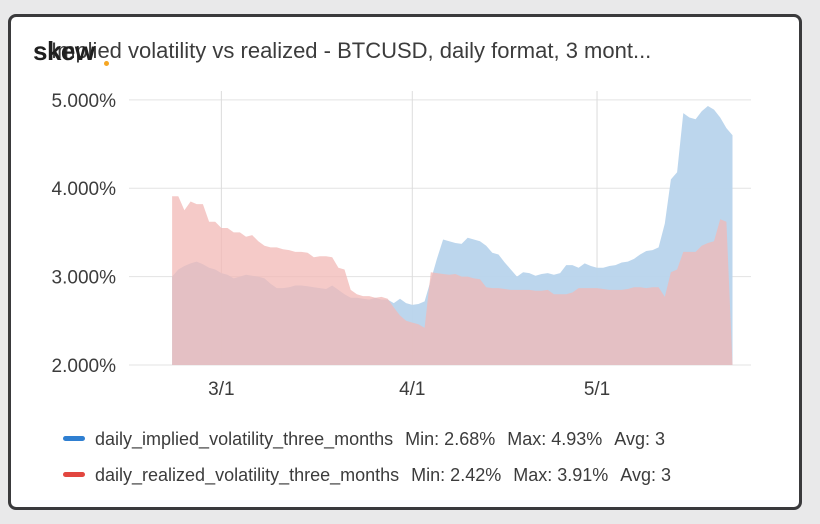 This screenshot has height=524, width=820. What do you see at coordinates (597, 389) in the screenshot?
I see `x-tick-label: 5/1` at bounding box center [597, 389].